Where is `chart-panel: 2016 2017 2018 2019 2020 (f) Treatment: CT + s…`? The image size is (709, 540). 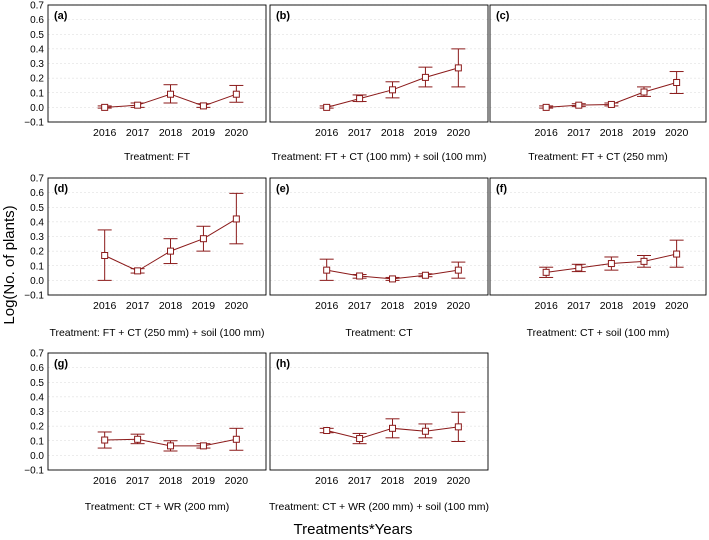
chart-panel: 2016 2017 2018 2019 2020 (f) Treatment: CT + s… is located at coordinates (598, 258).